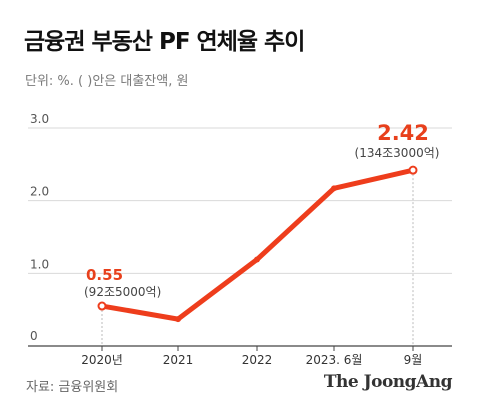 This screenshot has width=480, height=418. What do you see at coordinates (39, 192) in the screenshot?
I see `y-tick-label: 2.0` at bounding box center [39, 192].